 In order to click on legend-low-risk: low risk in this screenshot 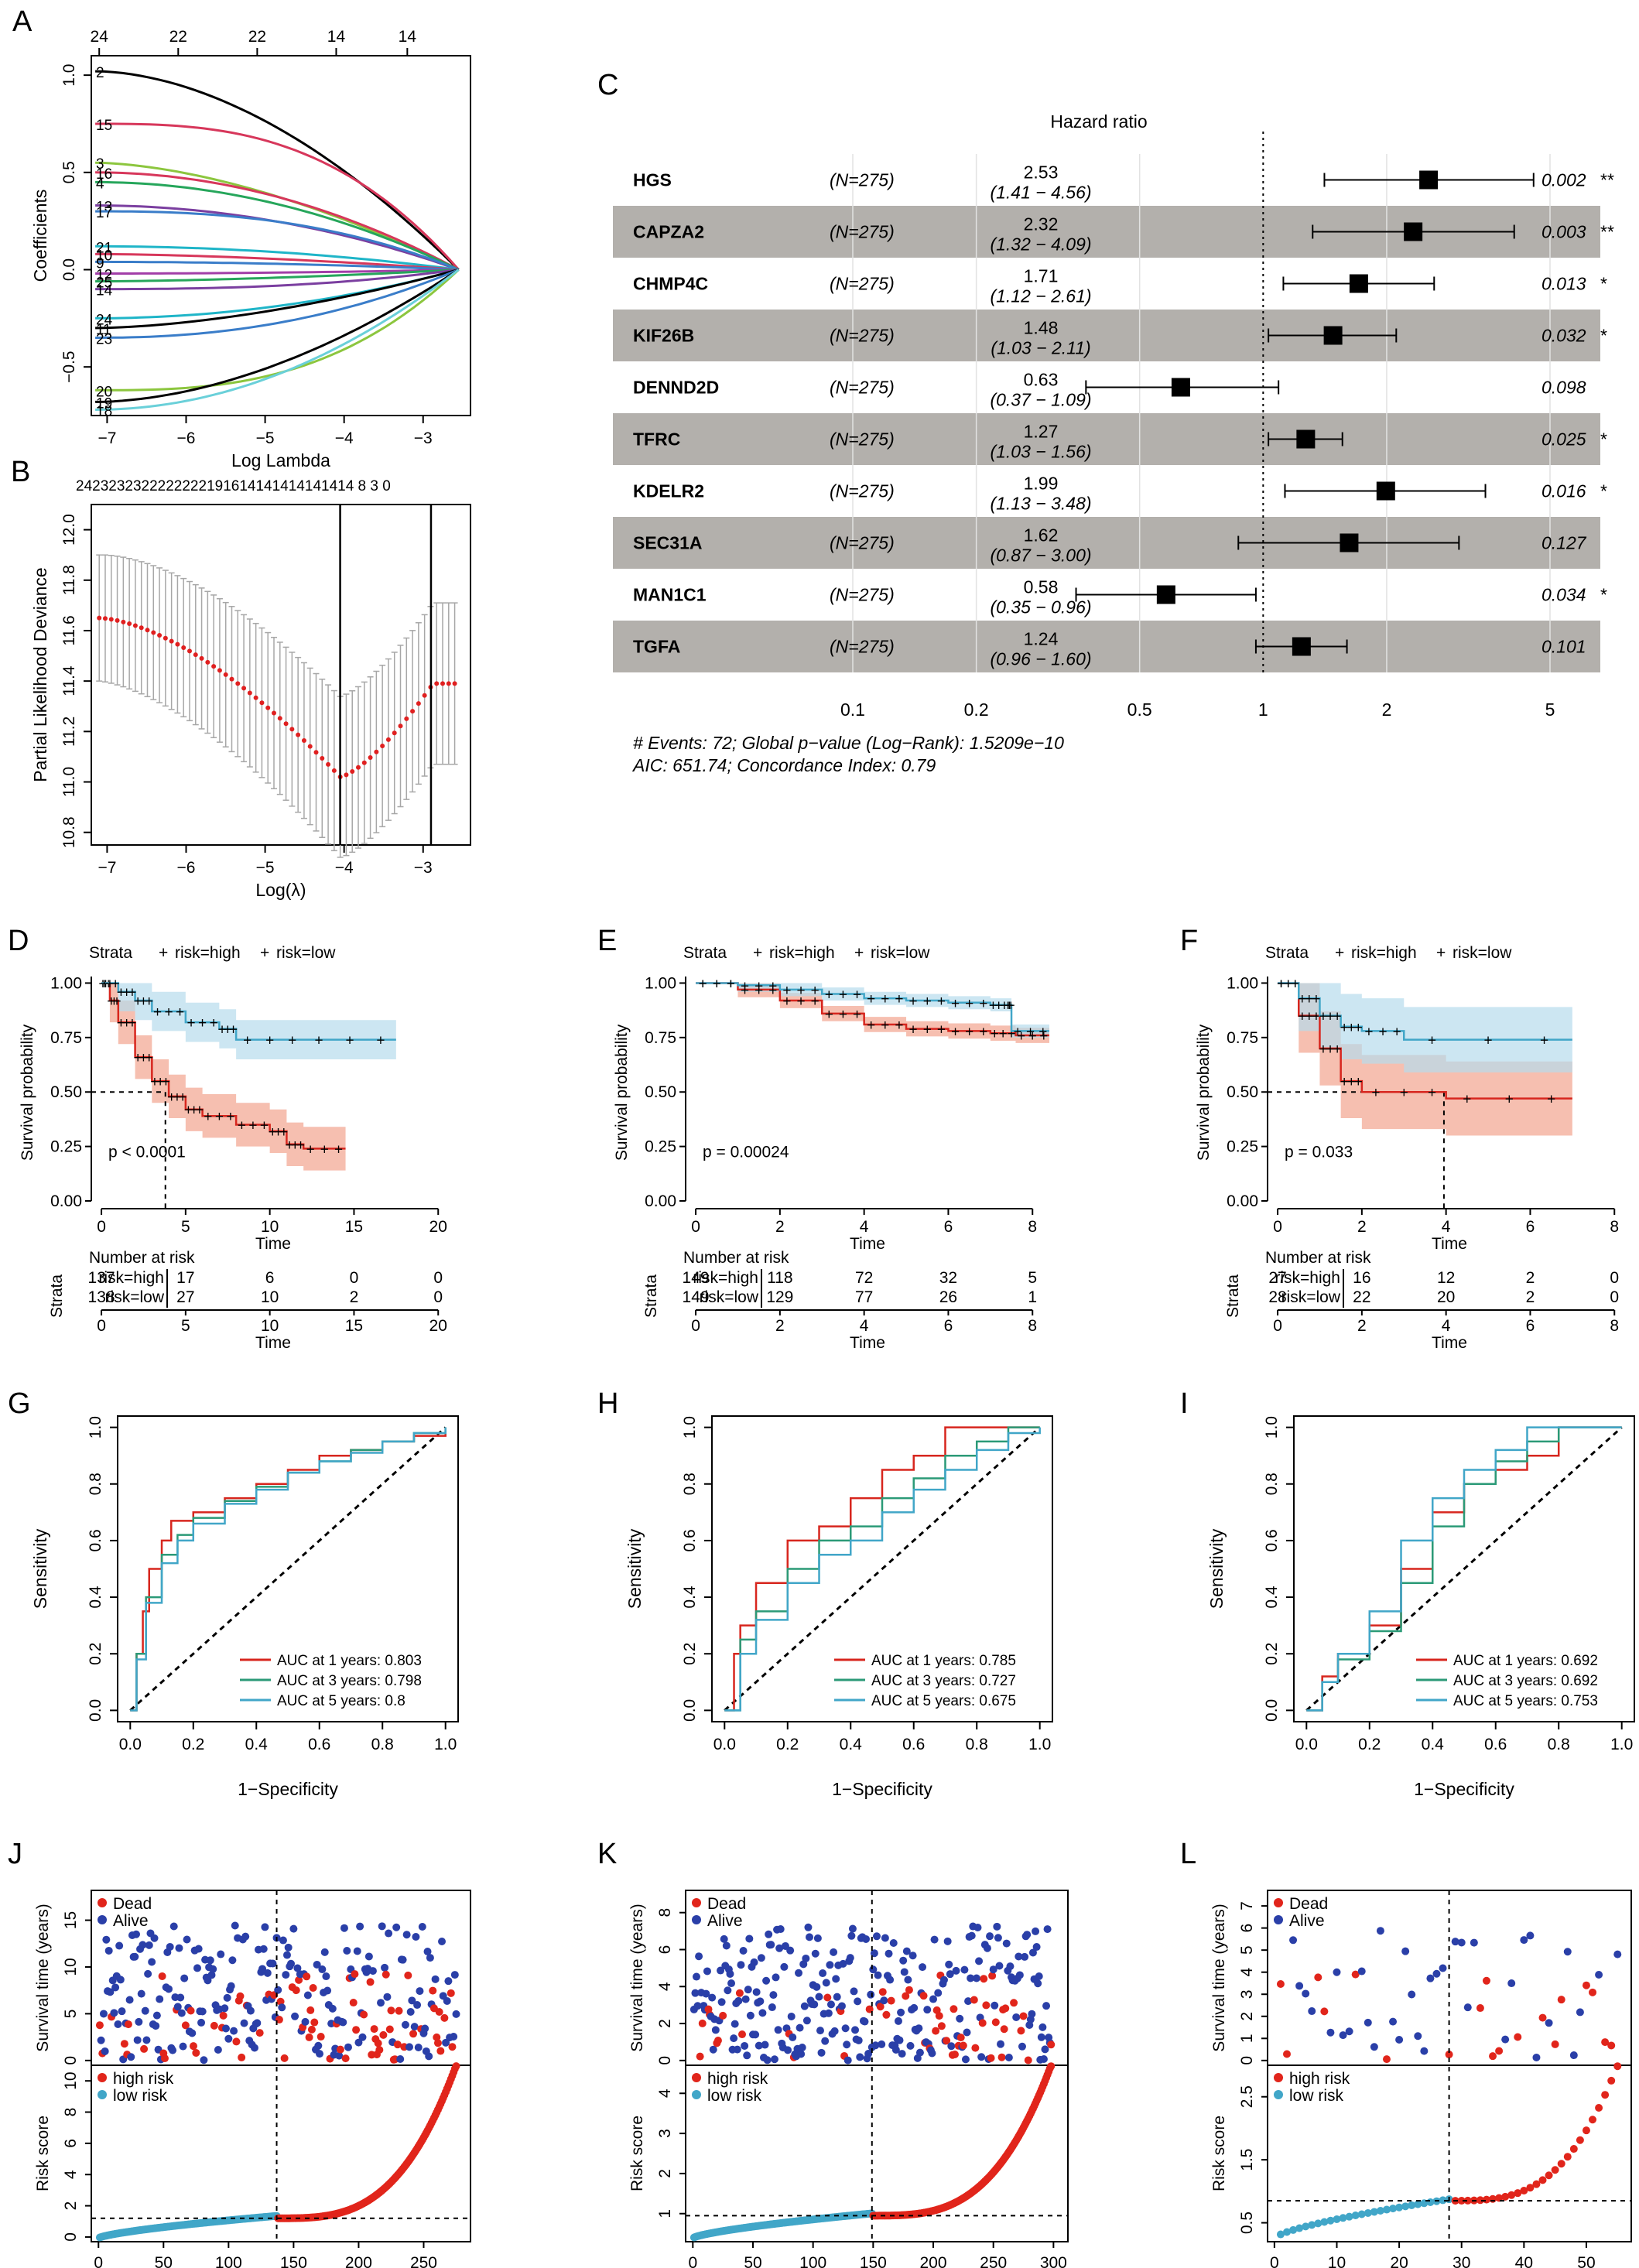, I will do `click(734, 2096)`.